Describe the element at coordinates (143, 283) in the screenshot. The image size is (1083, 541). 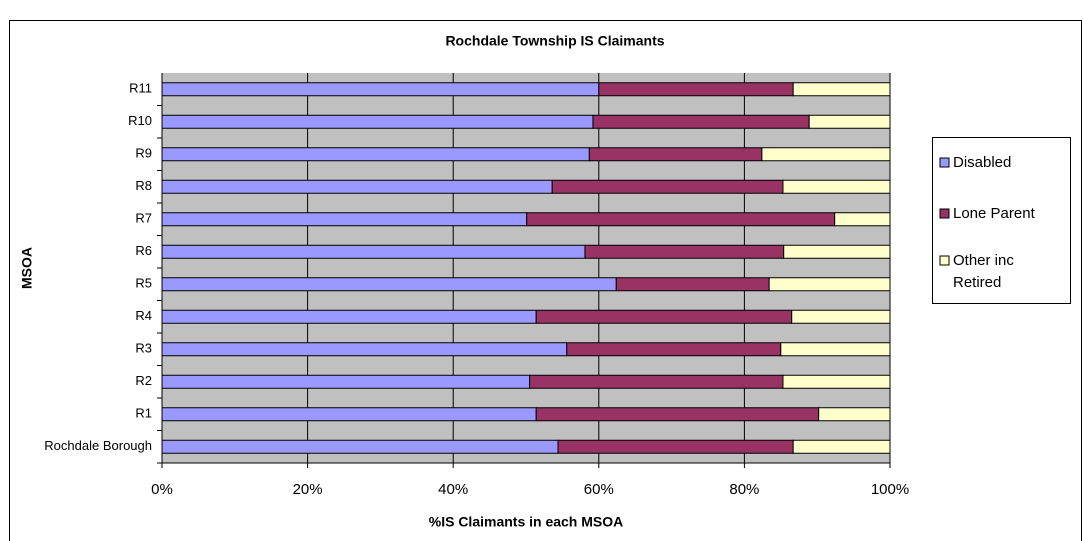
I see `y-tick-label: R5` at that location.